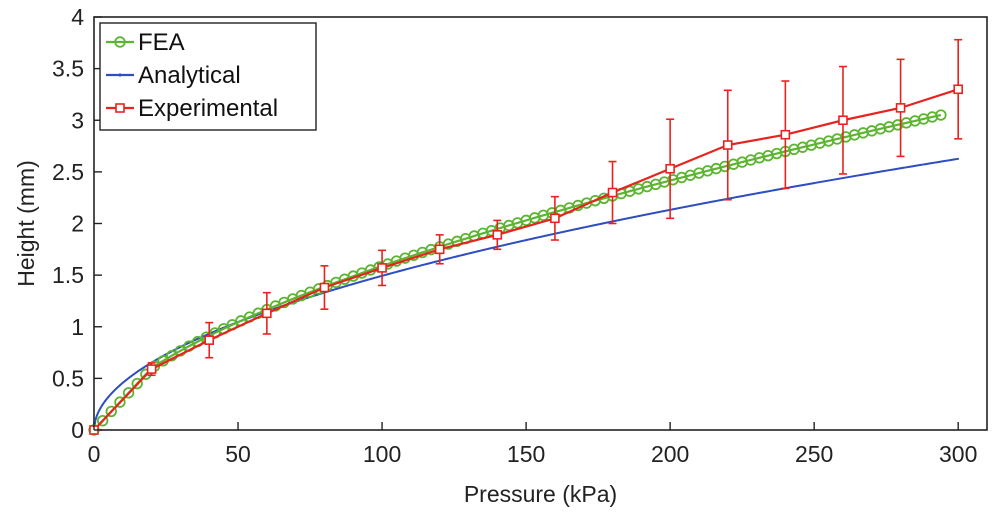 This screenshot has height=514, width=1004. I want to click on legend-marker-circle, so click(120, 42).